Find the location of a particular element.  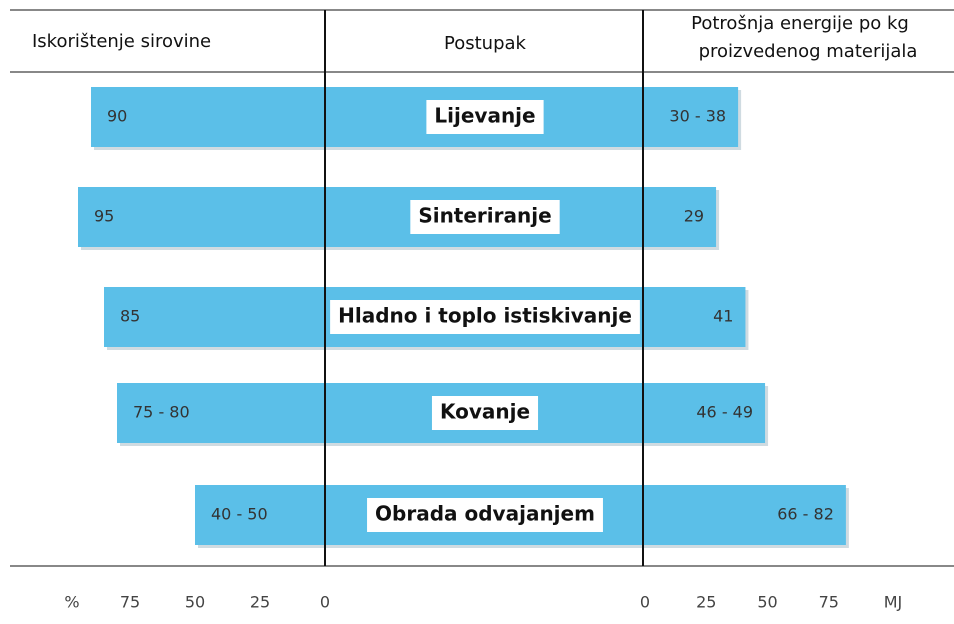

value-label: 90 is located at coordinates (117, 116).